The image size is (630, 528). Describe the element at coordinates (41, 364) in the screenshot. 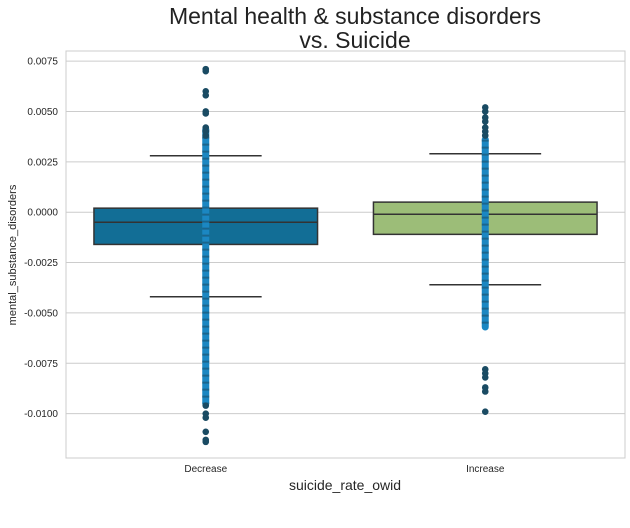

I see `y-tick-label: -0.0075` at that location.